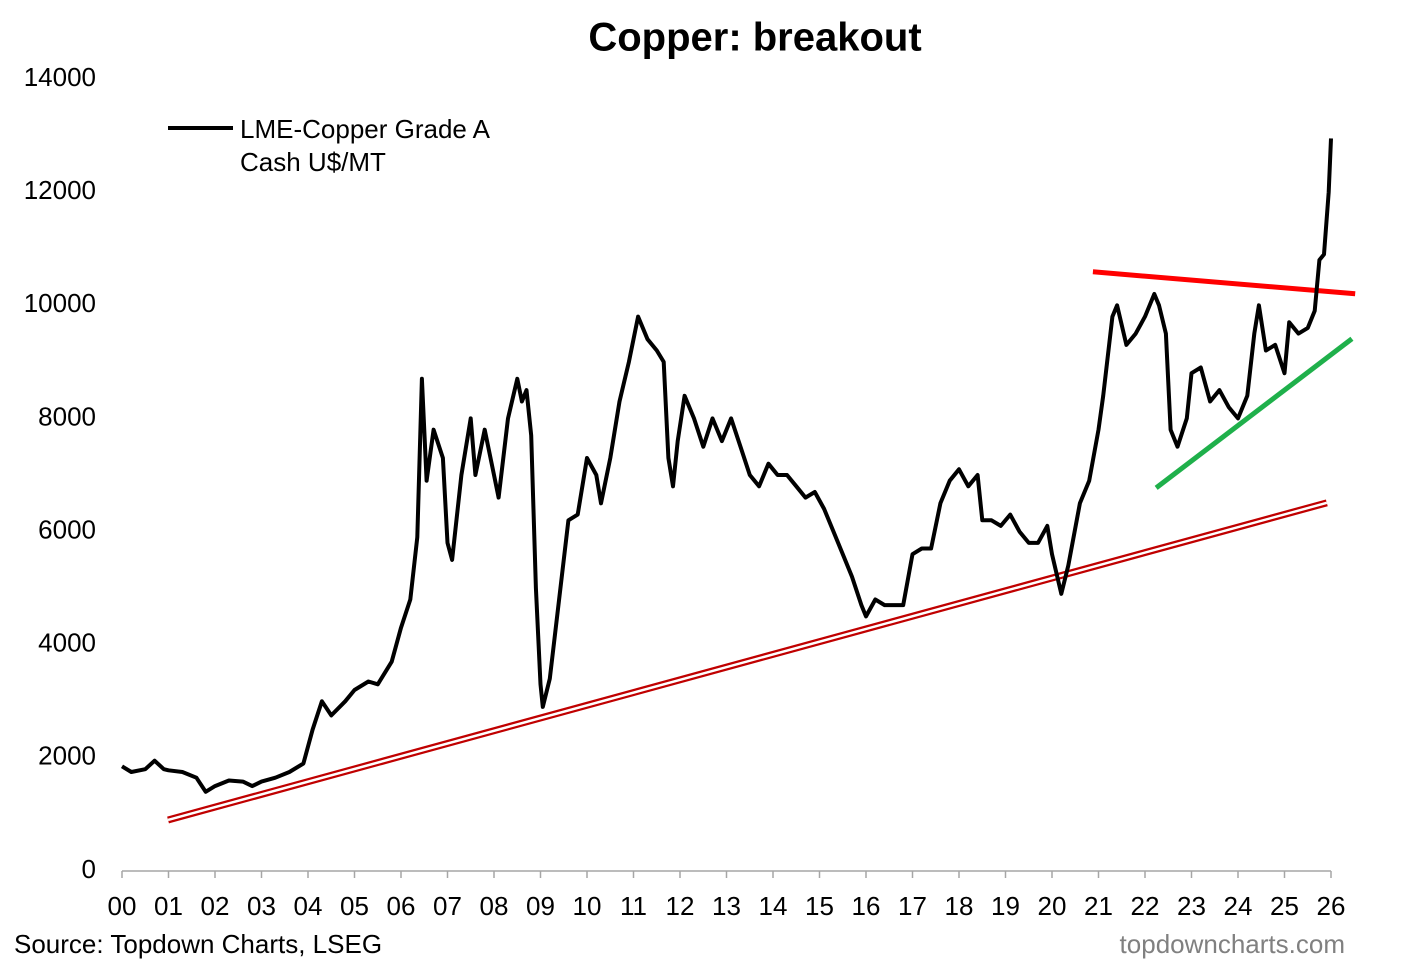 This screenshot has width=1405, height=972. What do you see at coordinates (540, 906) in the screenshot?
I see `x-tick-label: 09` at bounding box center [540, 906].